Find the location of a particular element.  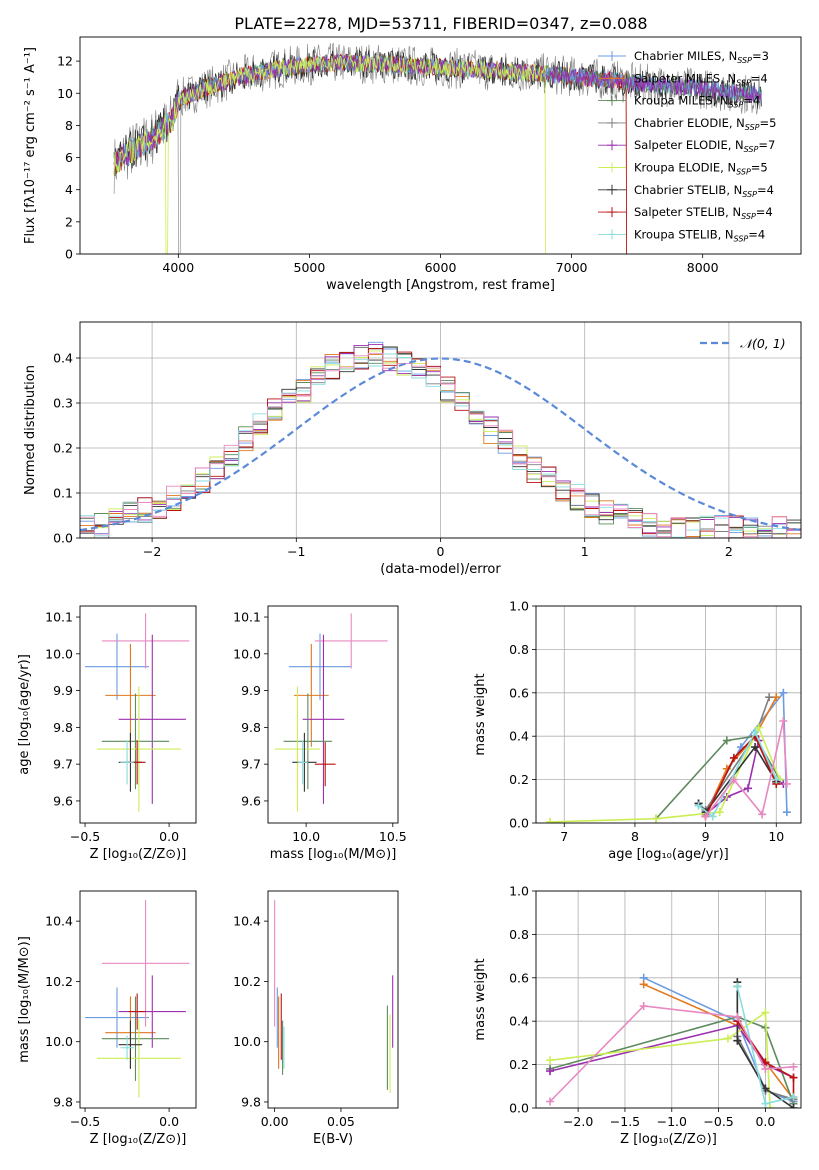

x-tick-label: 6000 is located at coordinates (441, 267).